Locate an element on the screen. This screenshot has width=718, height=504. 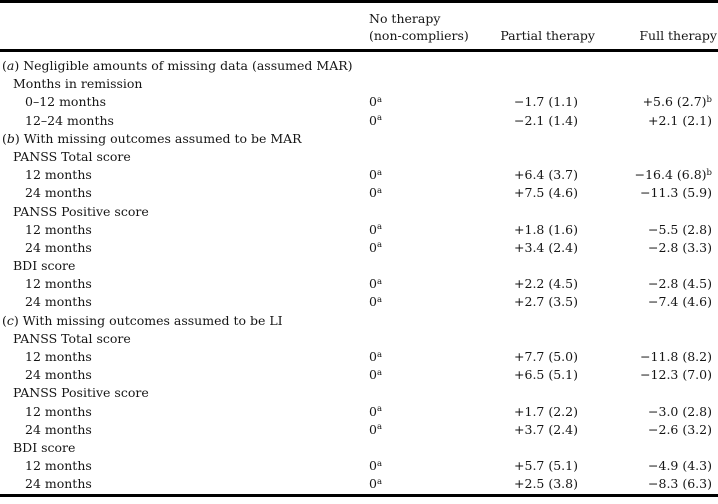
cell-partial-therapy: +3.4 (2.4) is located at coordinates (546, 247).